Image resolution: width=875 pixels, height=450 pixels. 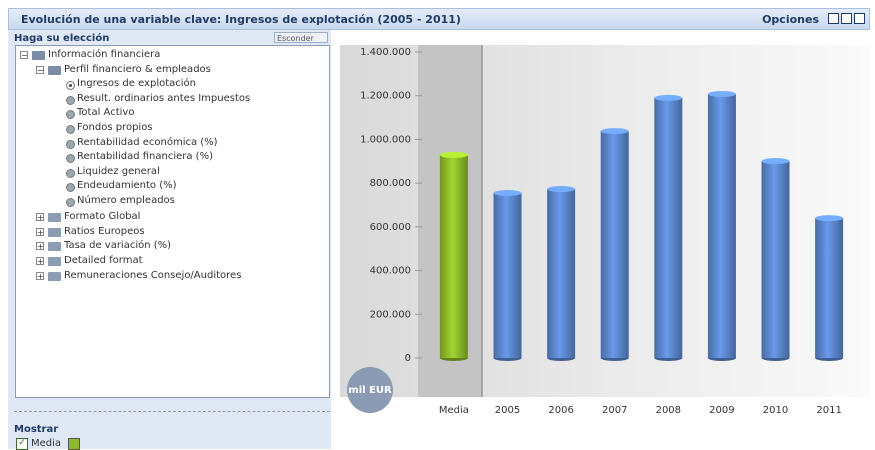 I want to click on unit-badge, so click(x=370, y=390).